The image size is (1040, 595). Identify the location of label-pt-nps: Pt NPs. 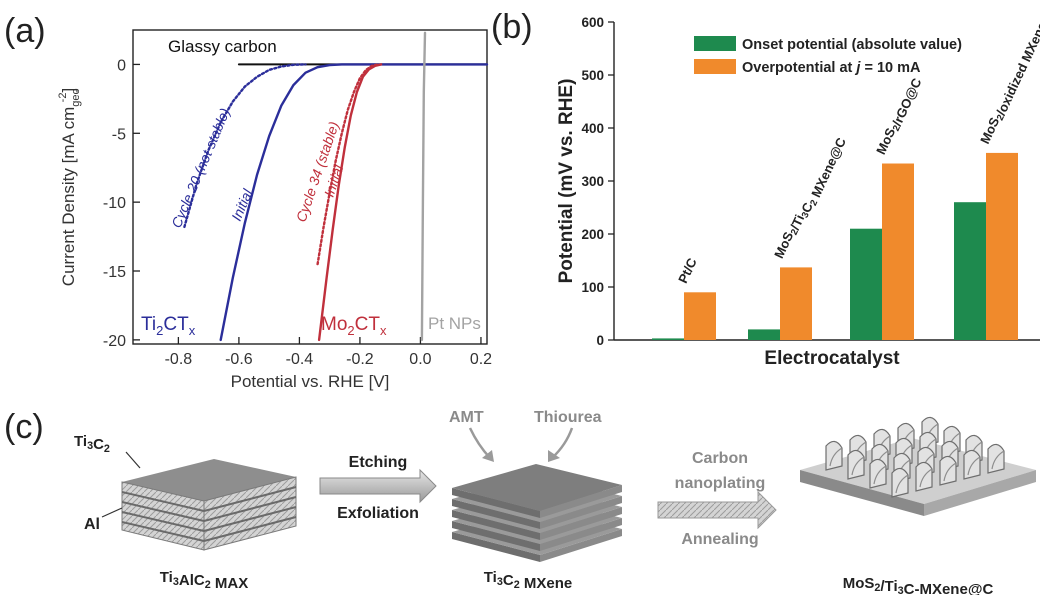
(454, 323).